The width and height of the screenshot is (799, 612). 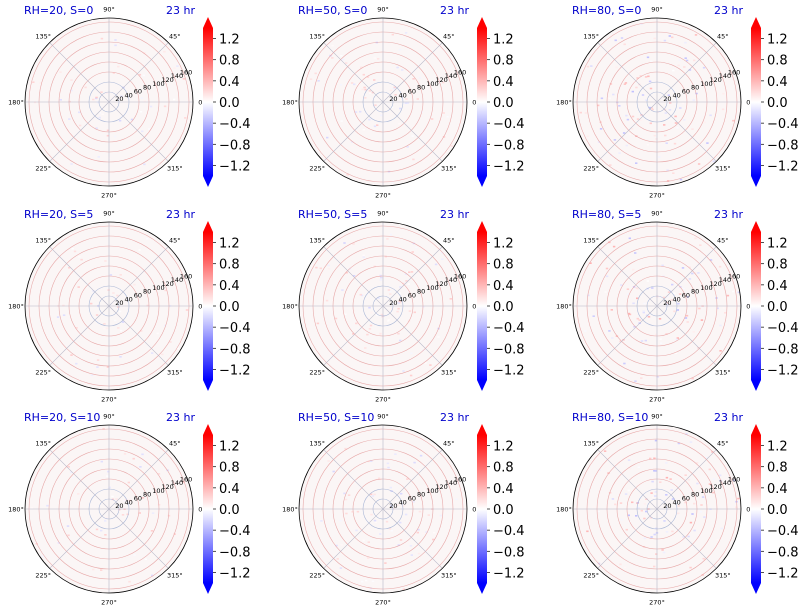 What do you see at coordinates (503, 40) in the screenshot?
I see `colorbar-tick-label: 1.2` at bounding box center [503, 40].